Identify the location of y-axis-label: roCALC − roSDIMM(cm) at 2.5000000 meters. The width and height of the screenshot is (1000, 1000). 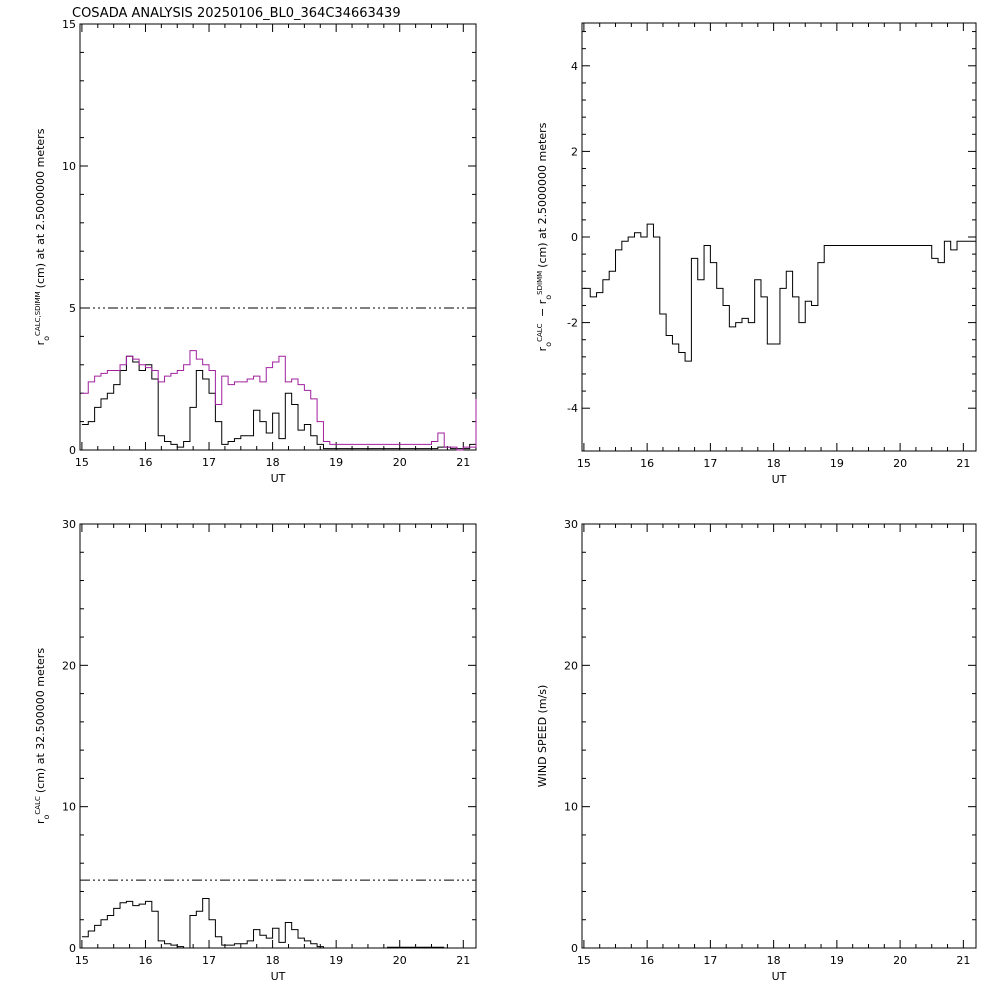
(544, 236).